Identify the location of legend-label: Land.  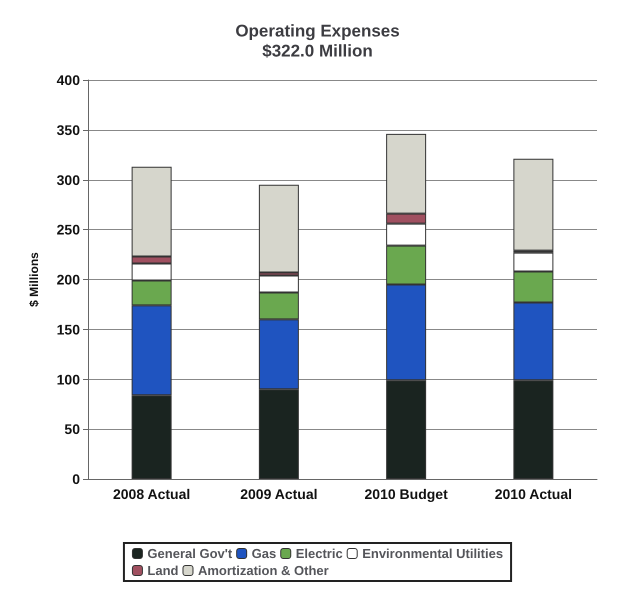
(163, 570).